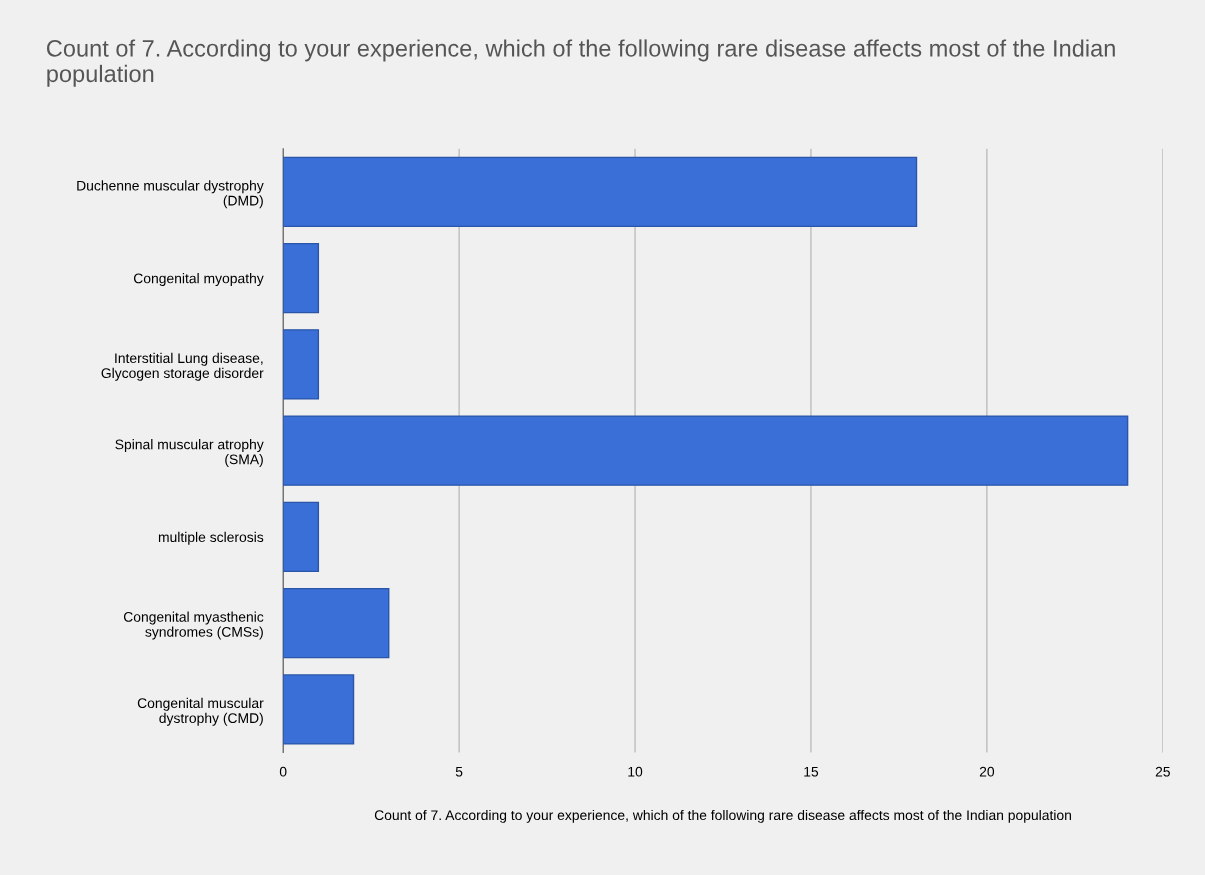  What do you see at coordinates (635, 771) in the screenshot?
I see `x-tick-label: 10` at bounding box center [635, 771].